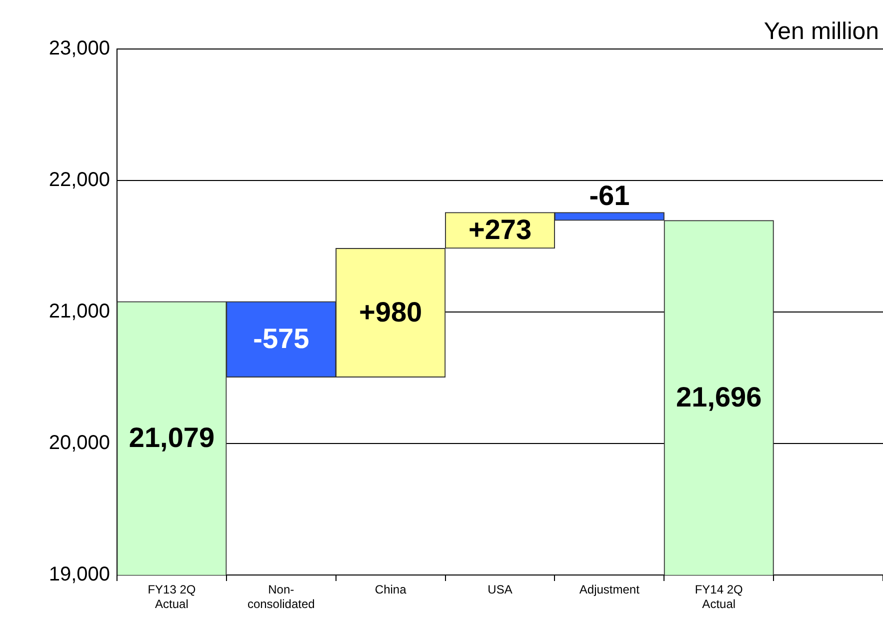  I want to click on y-tick-label: 23,000, so click(79, 49).